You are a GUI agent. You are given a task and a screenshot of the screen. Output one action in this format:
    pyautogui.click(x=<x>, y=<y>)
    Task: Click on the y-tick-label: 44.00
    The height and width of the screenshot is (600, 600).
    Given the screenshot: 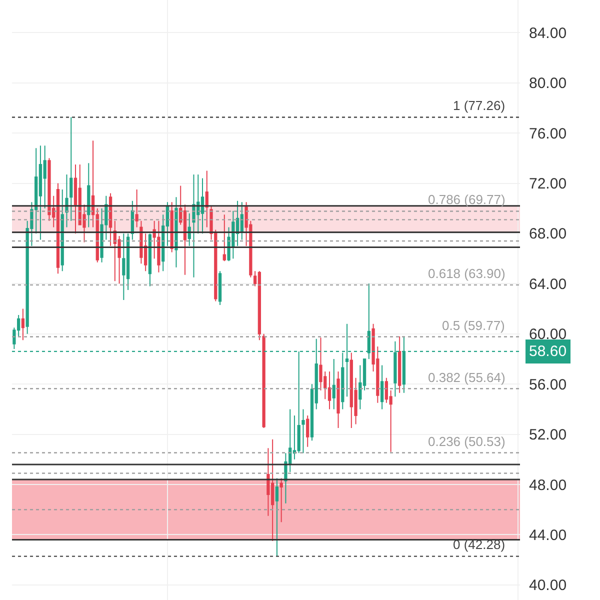 What is the action you would take?
    pyautogui.click(x=548, y=535)
    